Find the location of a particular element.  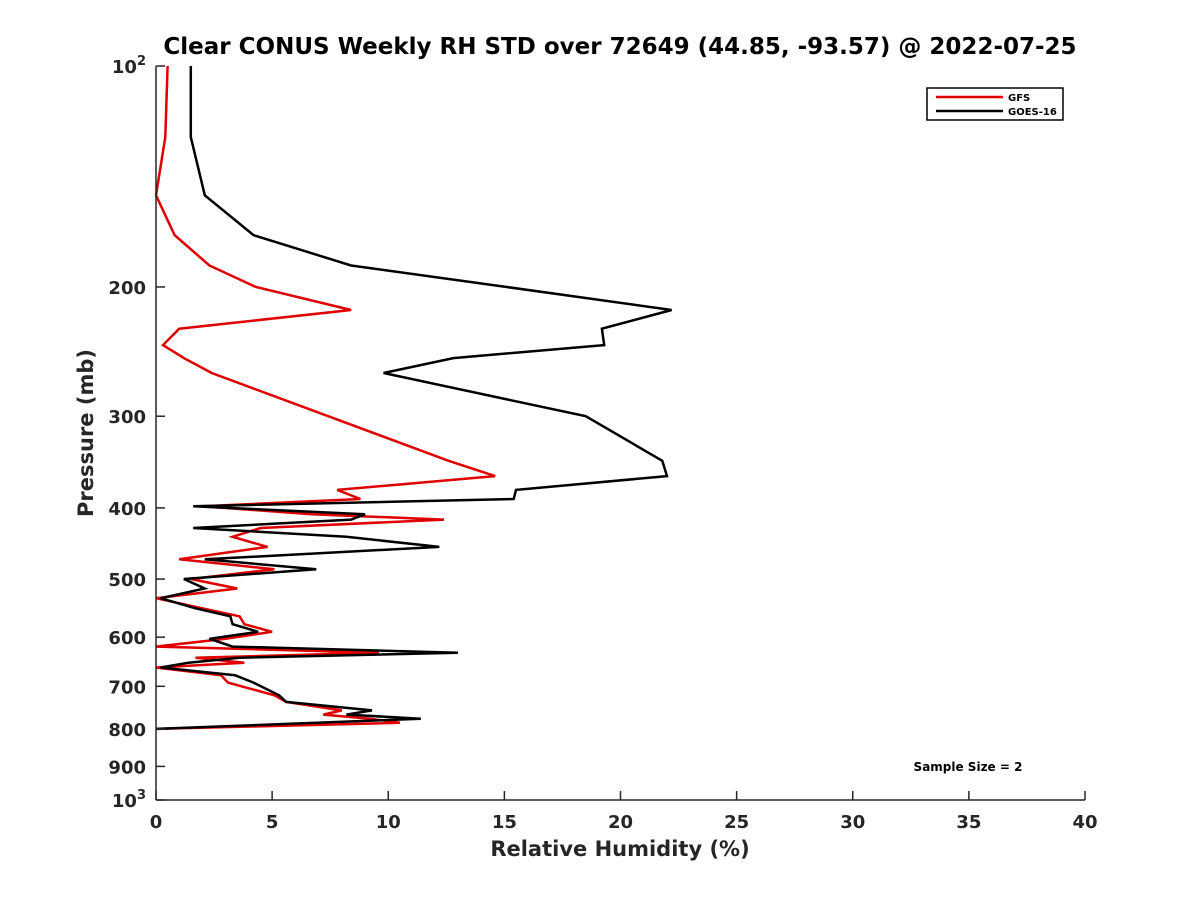

x-axis-label: Relative Humidity (%) is located at coordinates (619, 849).